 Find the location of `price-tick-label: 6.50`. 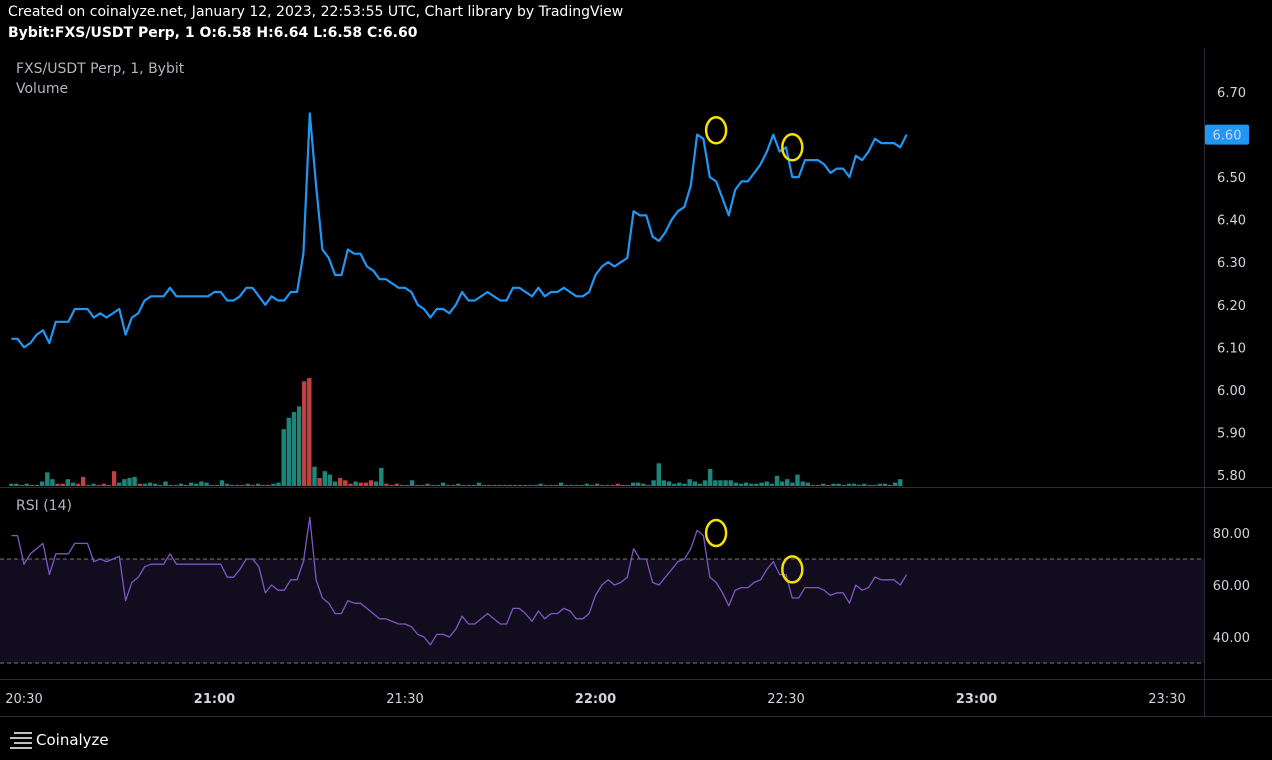

price-tick-label: 6.50 is located at coordinates (1231, 178).